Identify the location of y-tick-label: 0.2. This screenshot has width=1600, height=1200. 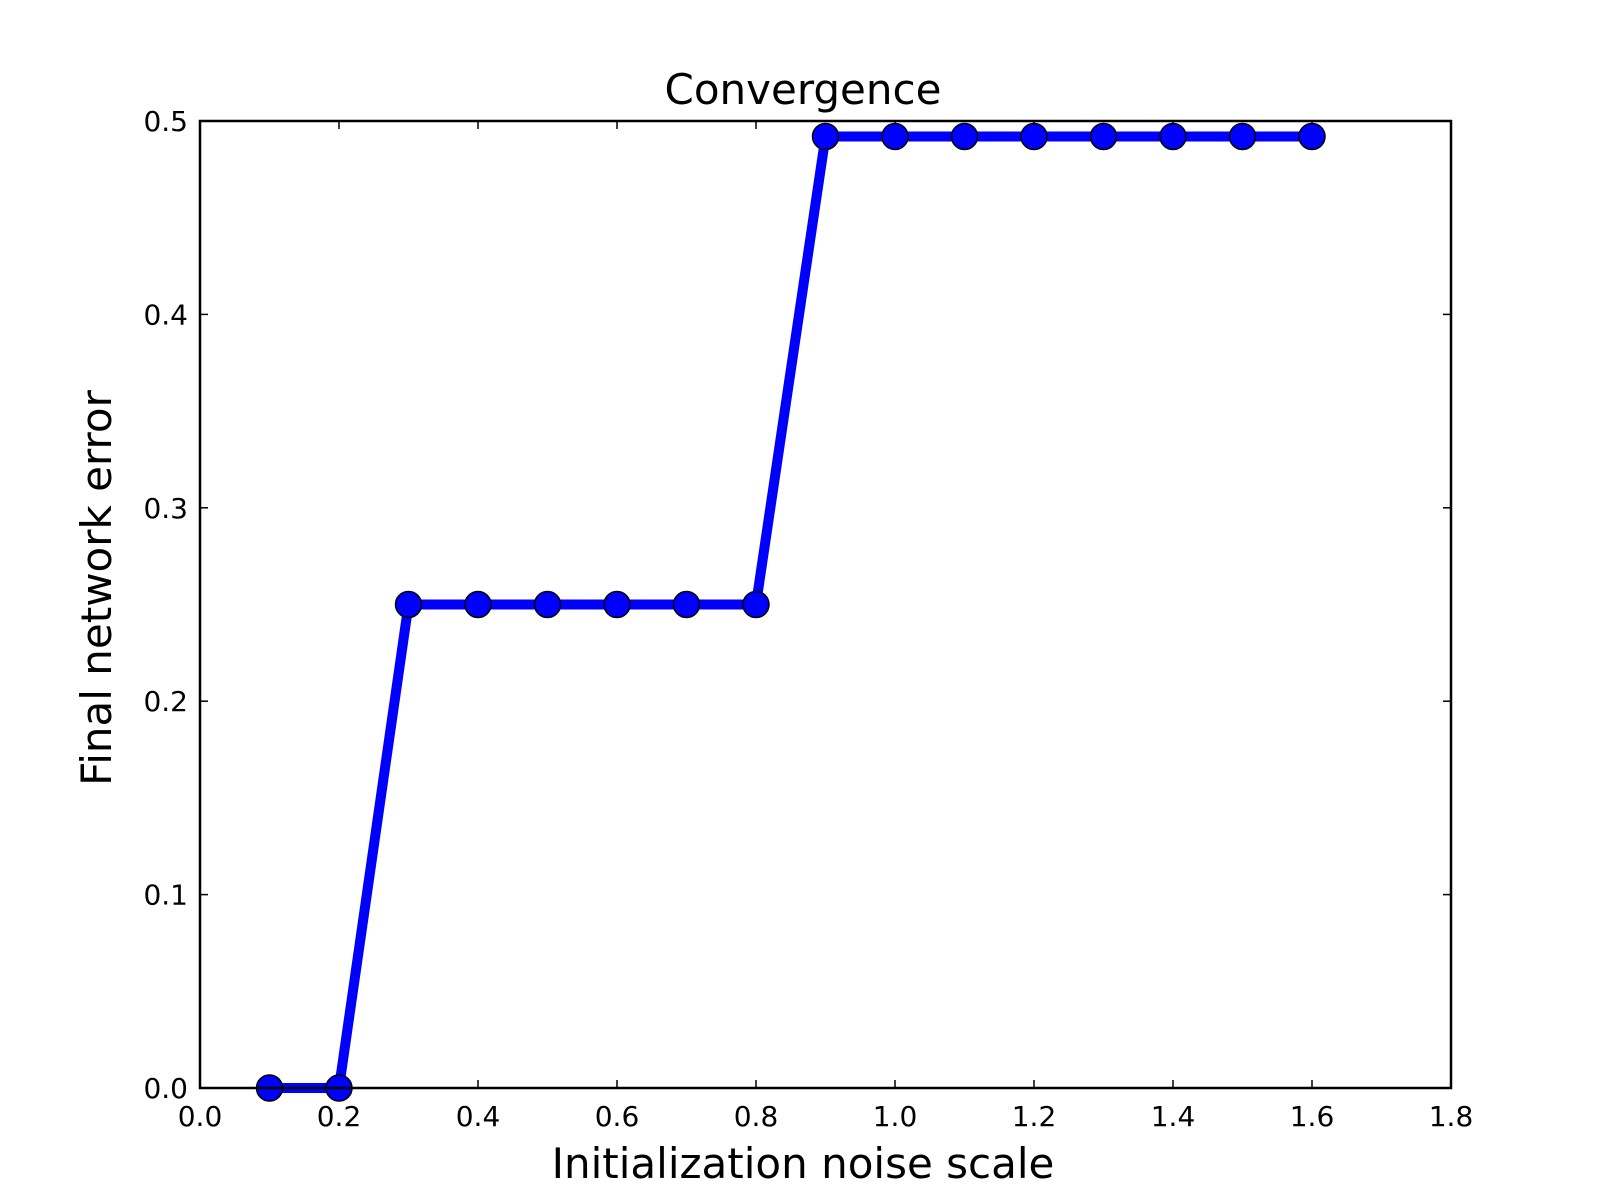
(165, 701).